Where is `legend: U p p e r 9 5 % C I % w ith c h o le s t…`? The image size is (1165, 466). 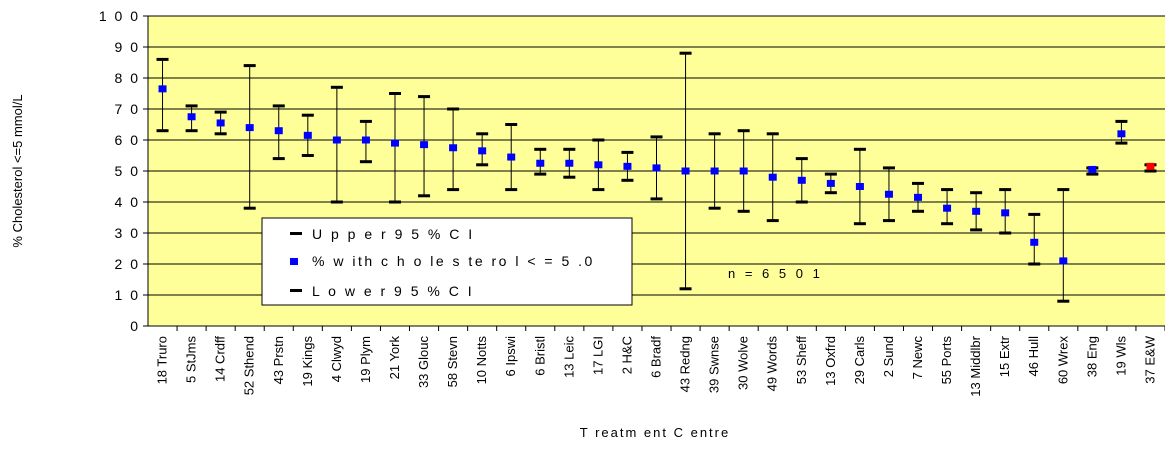
legend: U p p e r 9 5 % C I % w ith c h o le s t… is located at coordinates (447, 261).